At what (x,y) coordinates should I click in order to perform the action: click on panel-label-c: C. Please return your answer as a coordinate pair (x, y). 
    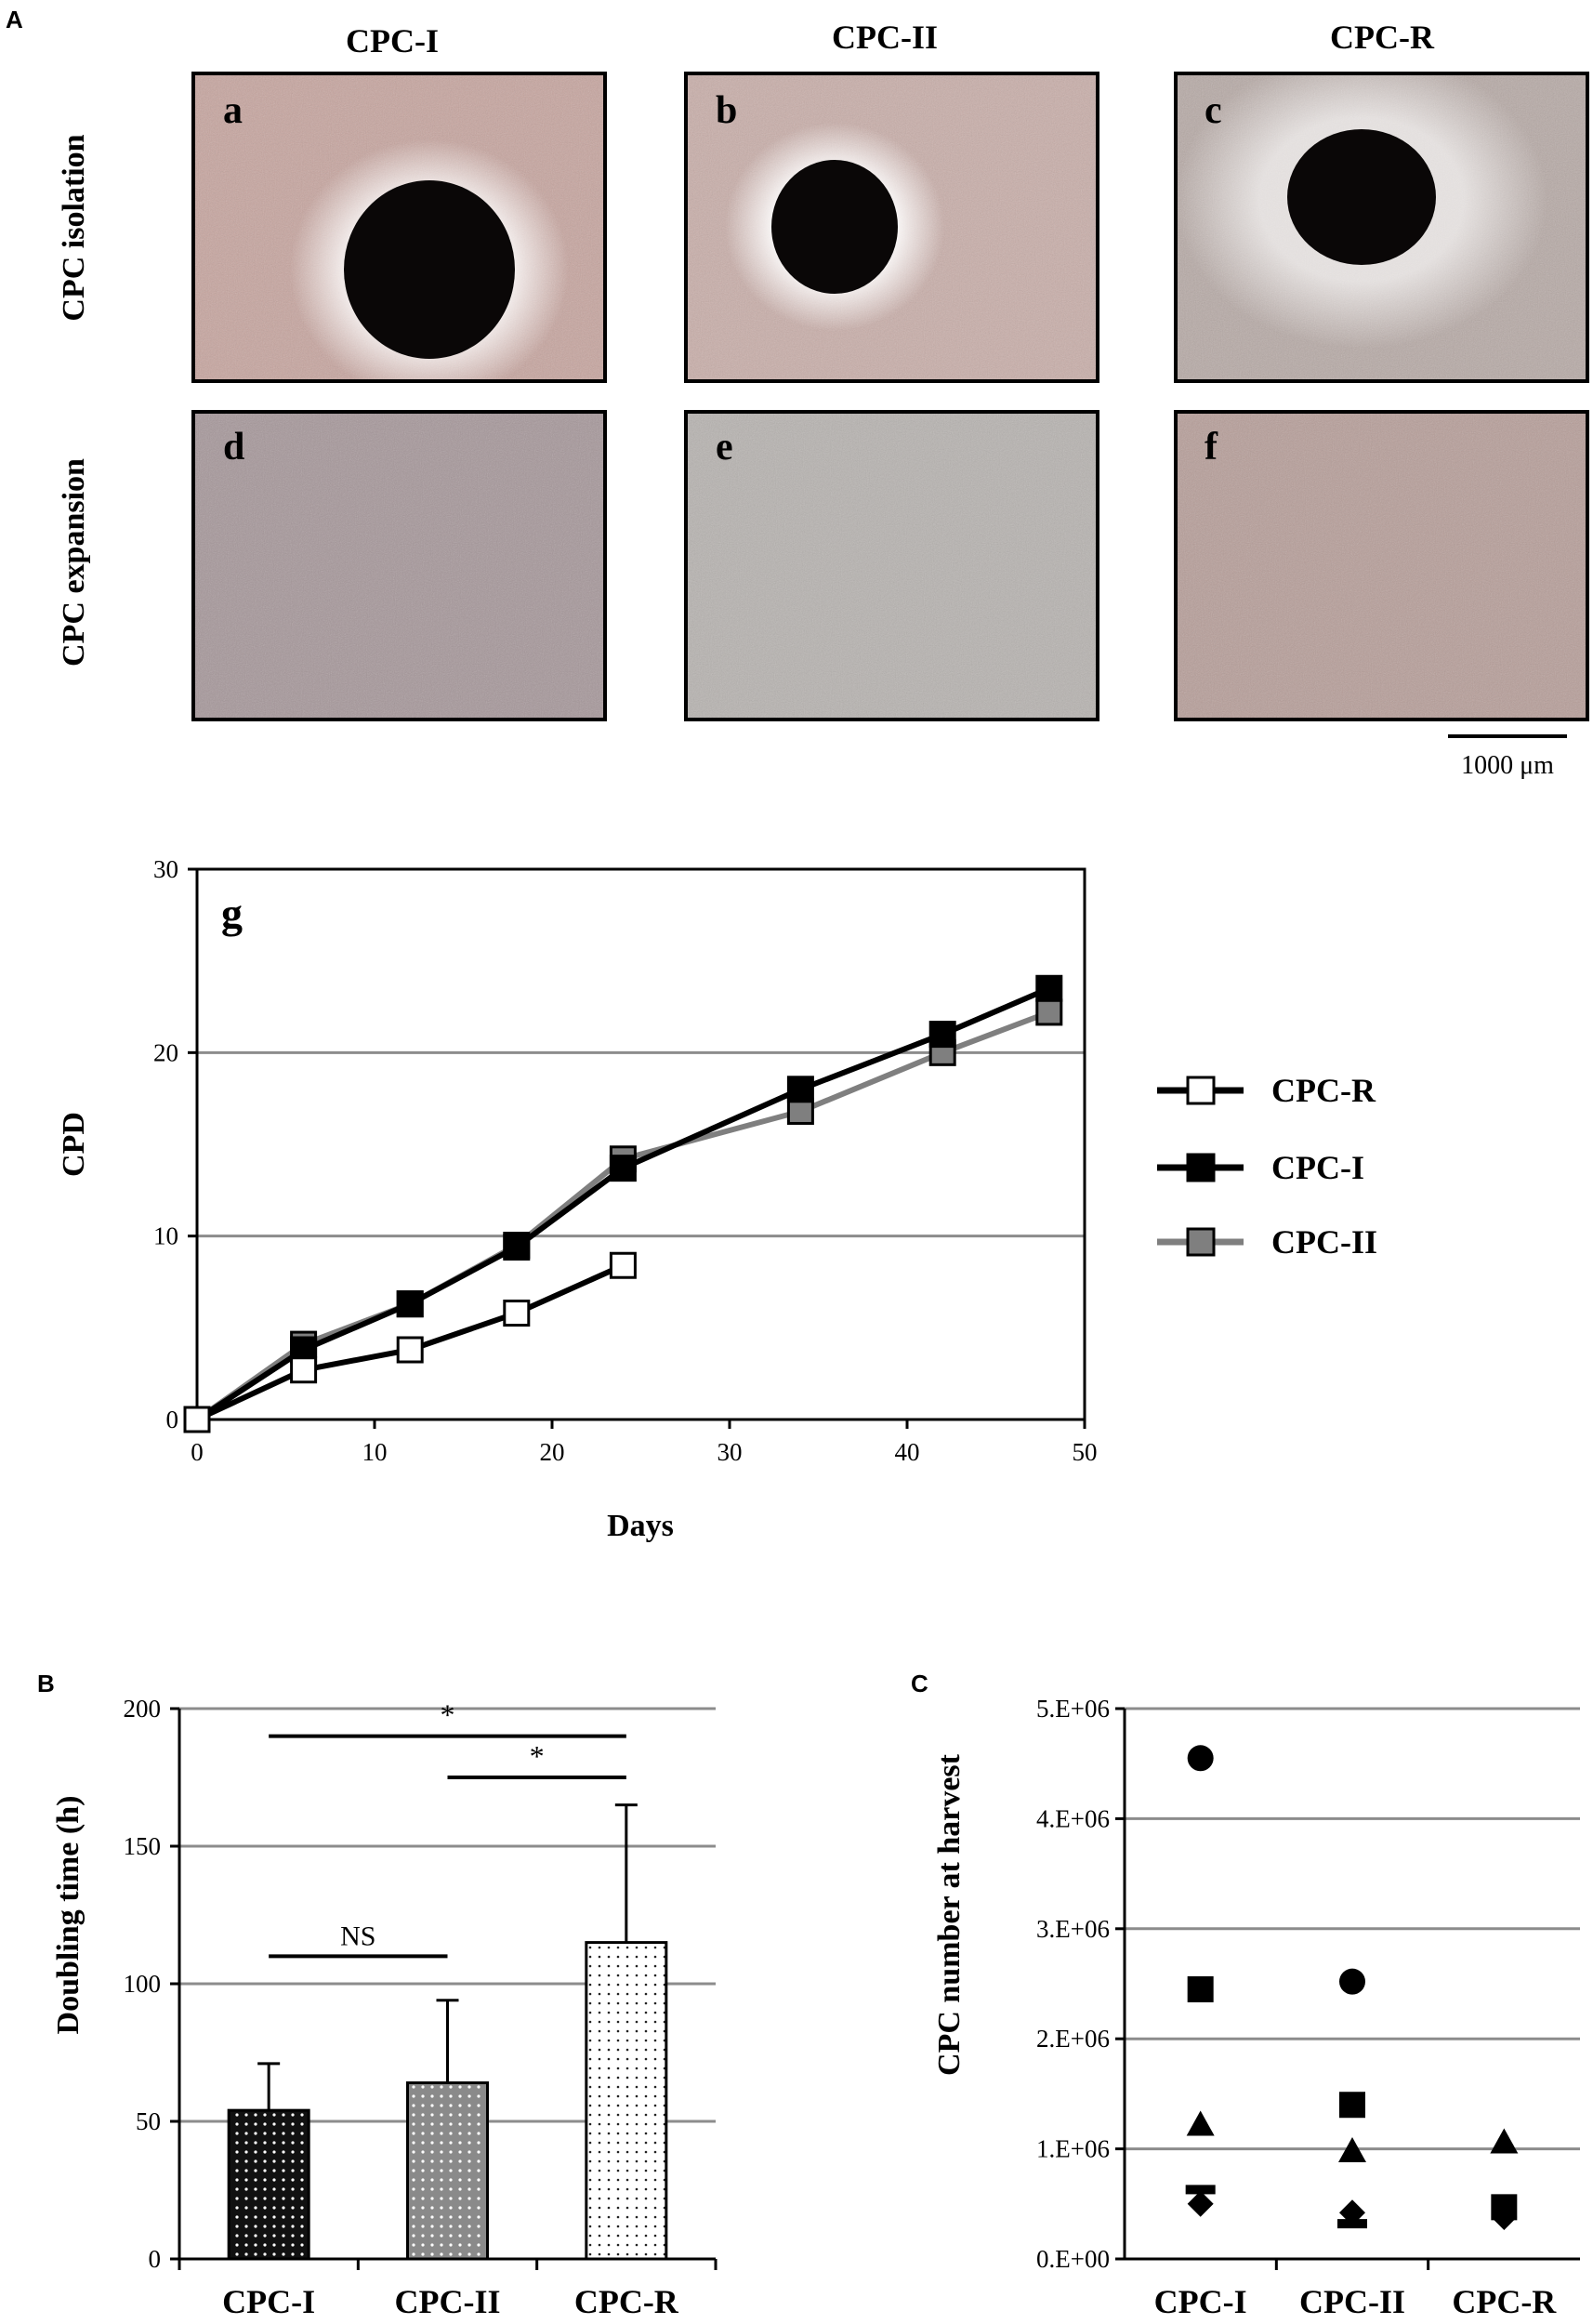
    Looking at the image, I should click on (919, 1683).